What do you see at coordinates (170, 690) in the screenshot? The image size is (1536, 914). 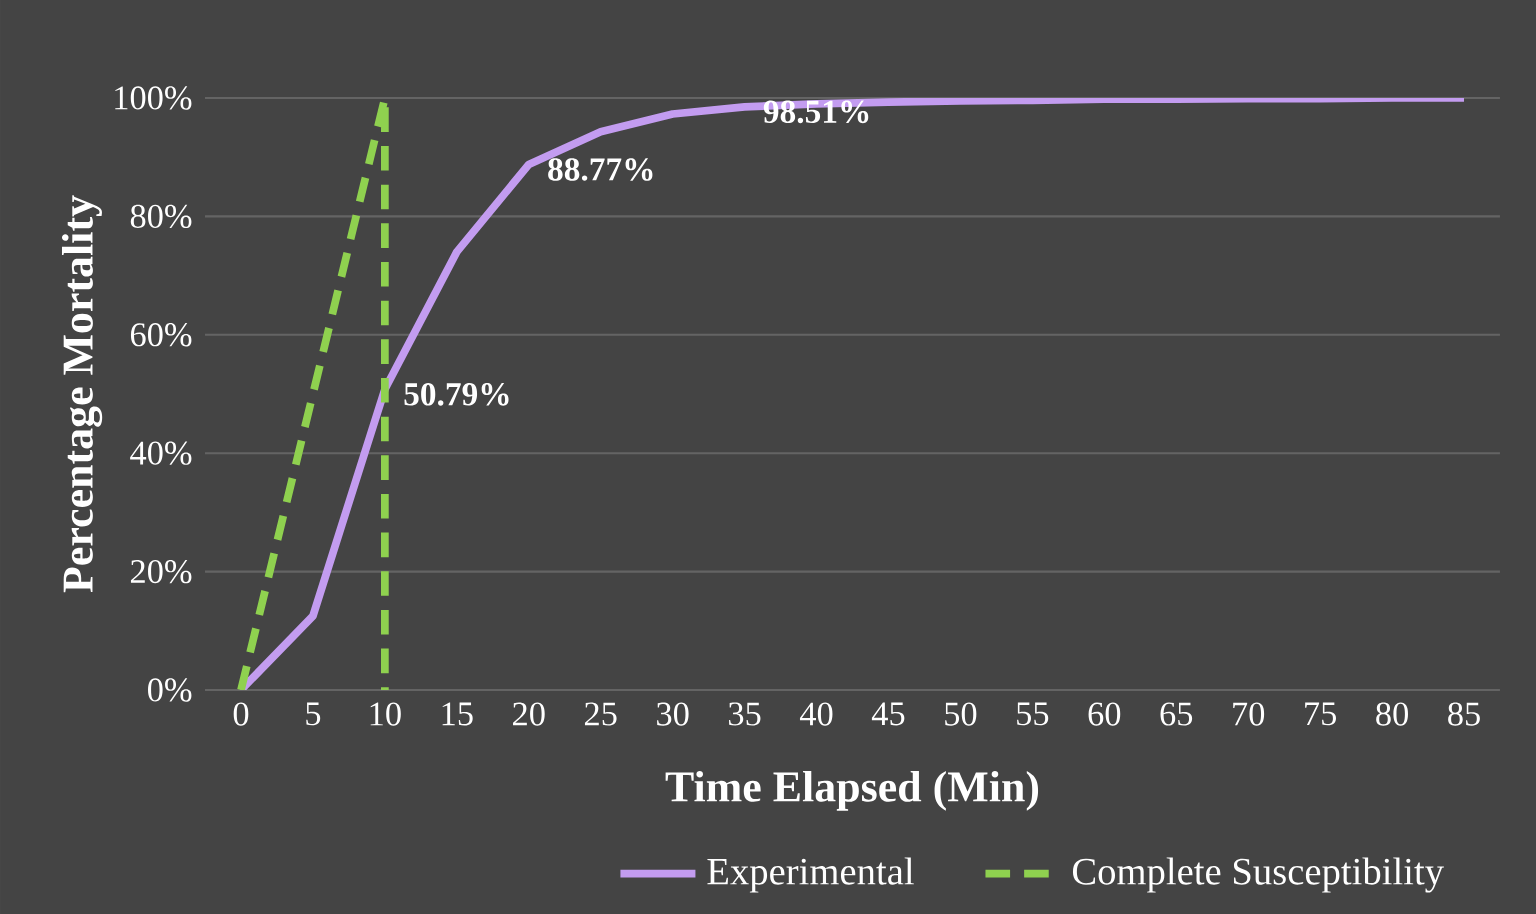 I see `y-tick-label: 0%` at bounding box center [170, 690].